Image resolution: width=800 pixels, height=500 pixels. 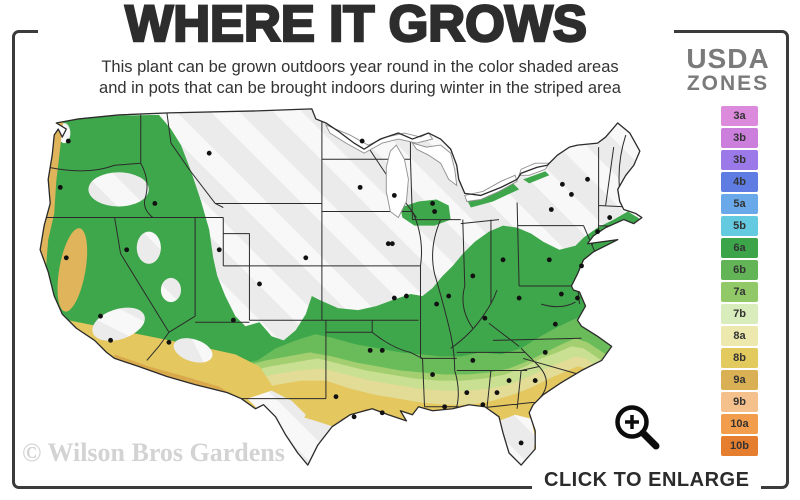 I want to click on zone-swatch-9a: 9a, so click(x=739, y=380).